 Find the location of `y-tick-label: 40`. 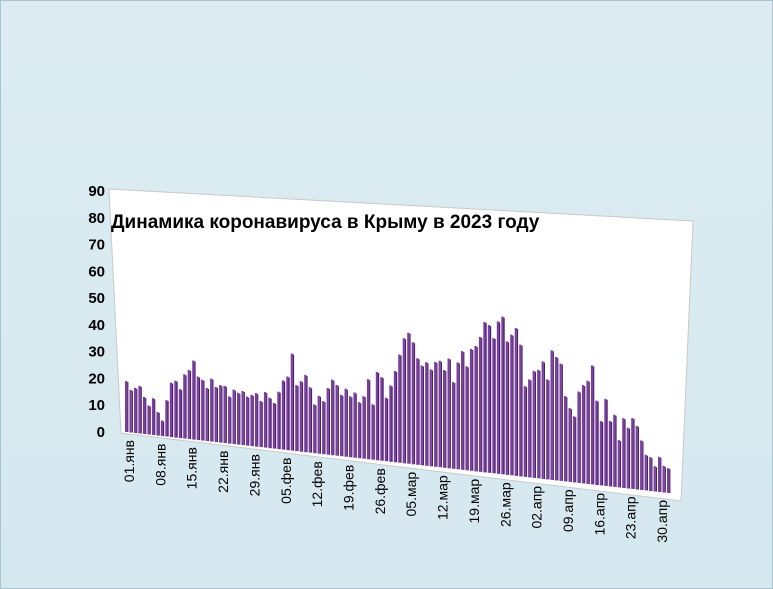

y-tick-label: 40 is located at coordinates (96, 325).